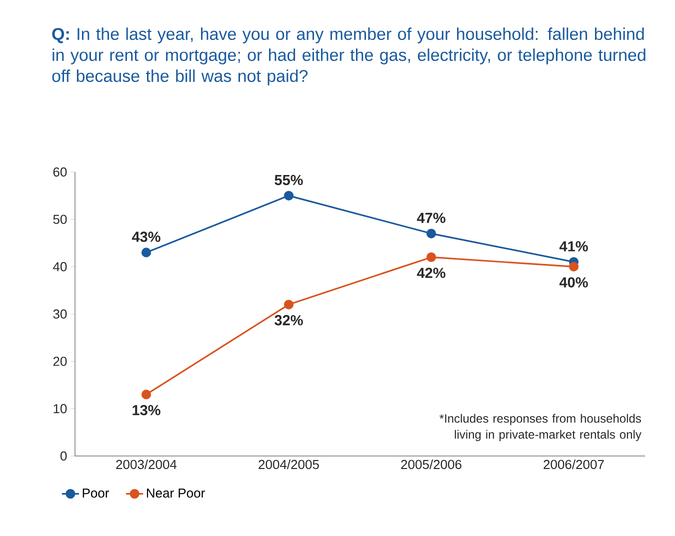  I want to click on legend-label: Near Poor, so click(175, 493).